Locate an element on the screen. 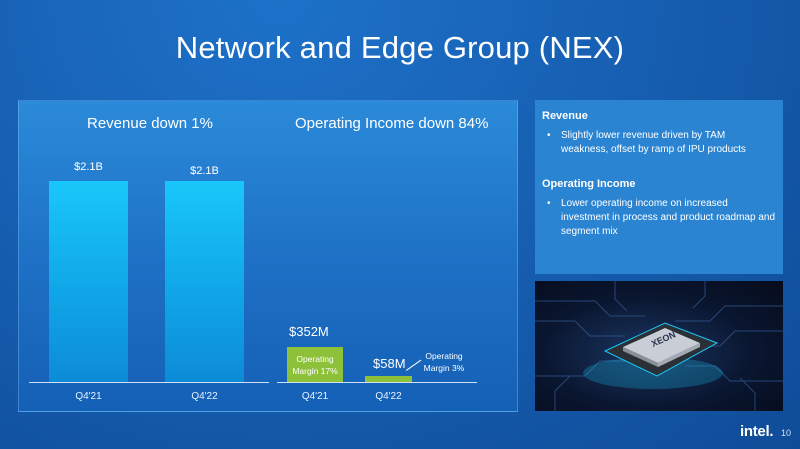 This screenshot has width=800, height=449. circuit-traces is located at coordinates (659, 346).